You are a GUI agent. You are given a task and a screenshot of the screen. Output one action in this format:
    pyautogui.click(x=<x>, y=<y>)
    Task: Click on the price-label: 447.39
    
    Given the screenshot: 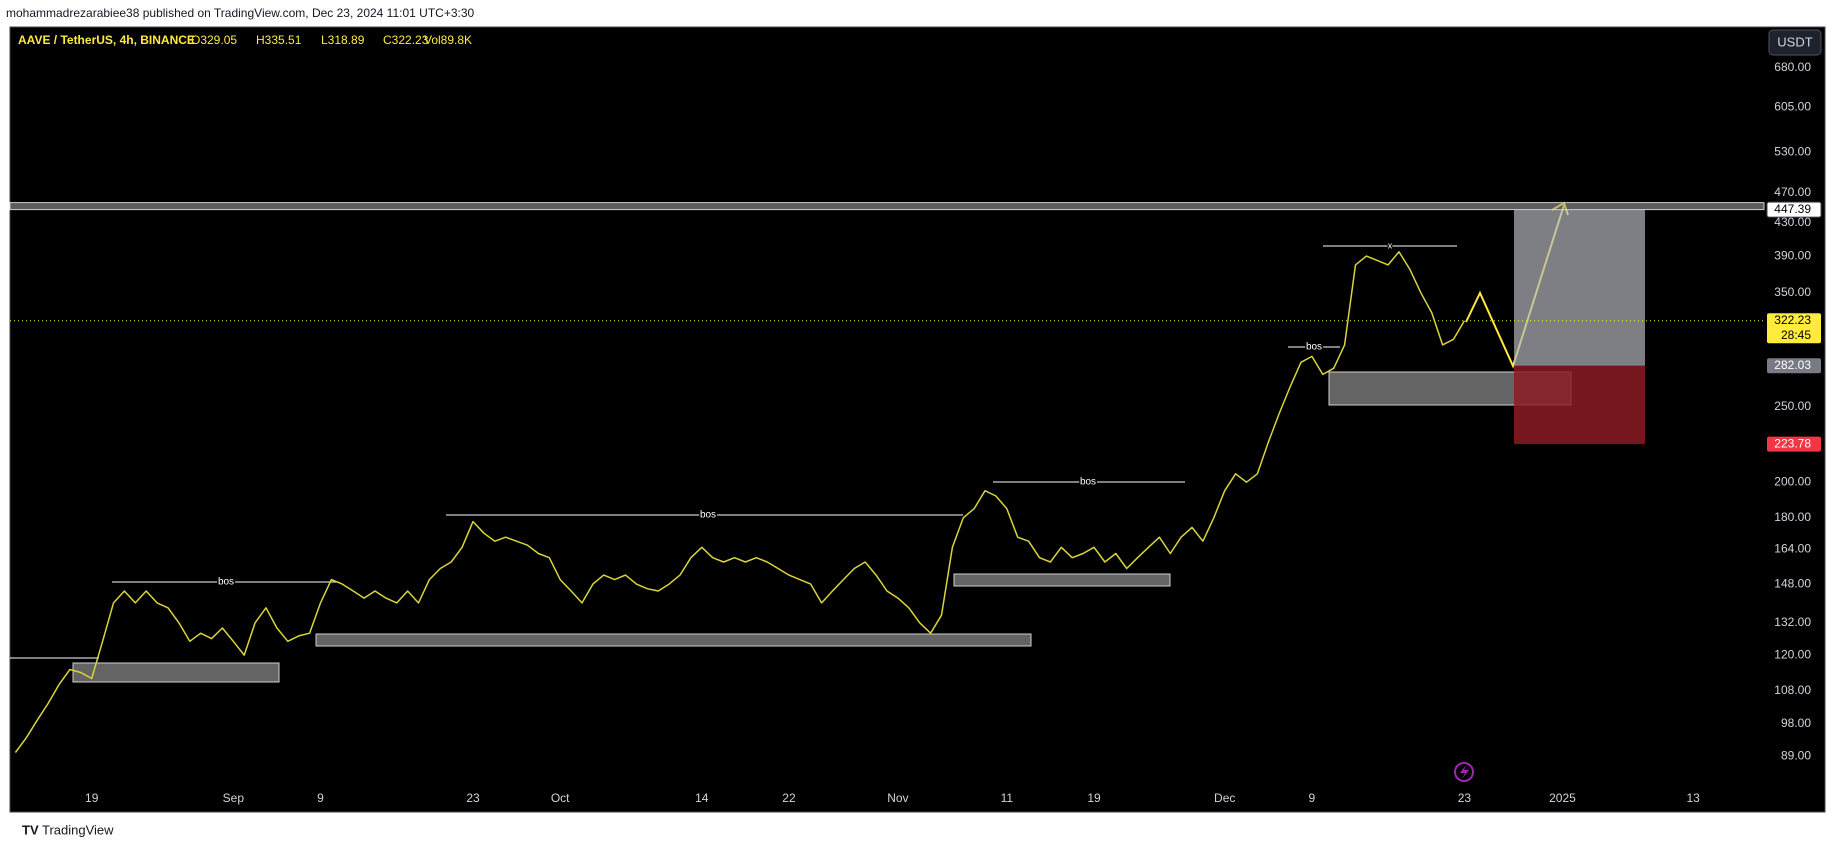 What is the action you would take?
    pyautogui.click(x=1792, y=209)
    